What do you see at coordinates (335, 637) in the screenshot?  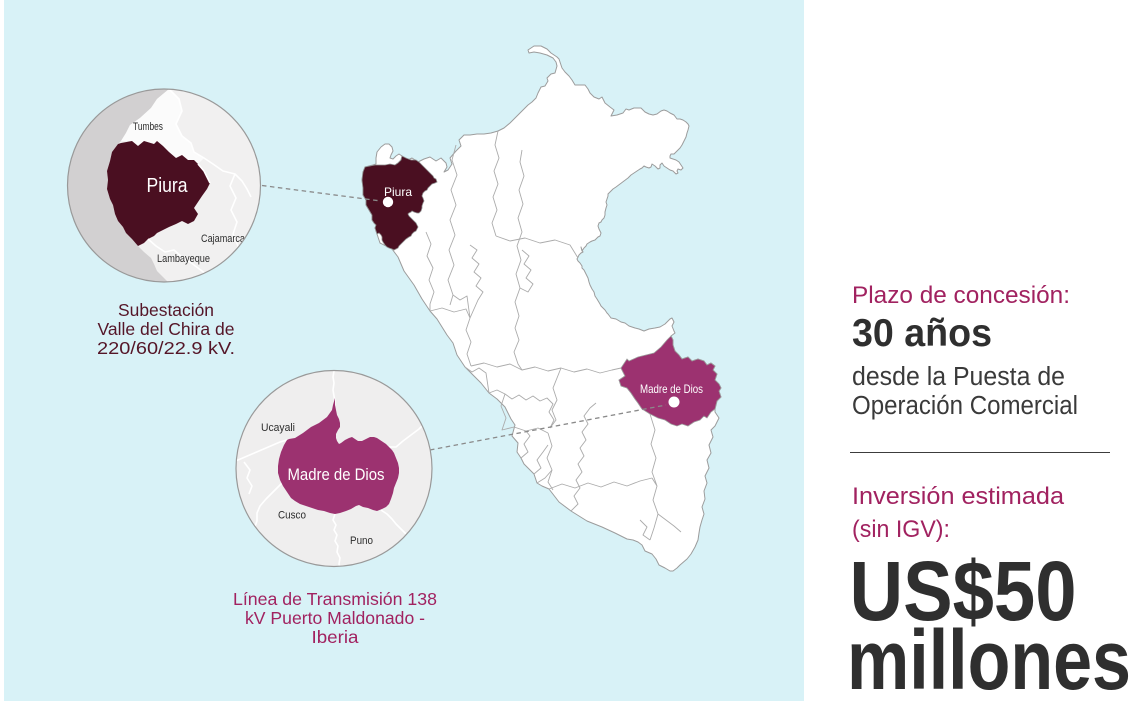 I see `svg-text: Iberia` at bounding box center [335, 637].